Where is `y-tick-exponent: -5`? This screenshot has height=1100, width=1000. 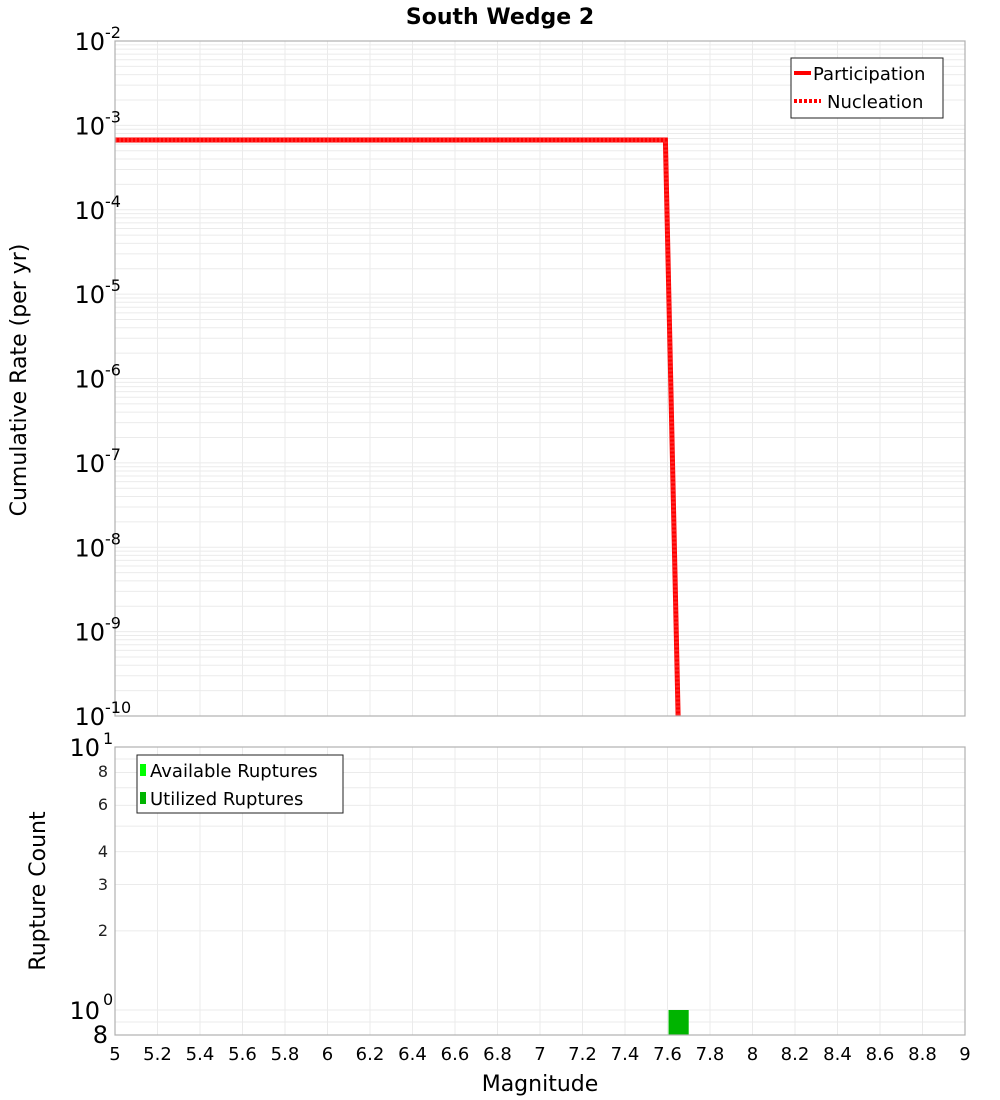 y-tick-exponent: -5 is located at coordinates (113, 285).